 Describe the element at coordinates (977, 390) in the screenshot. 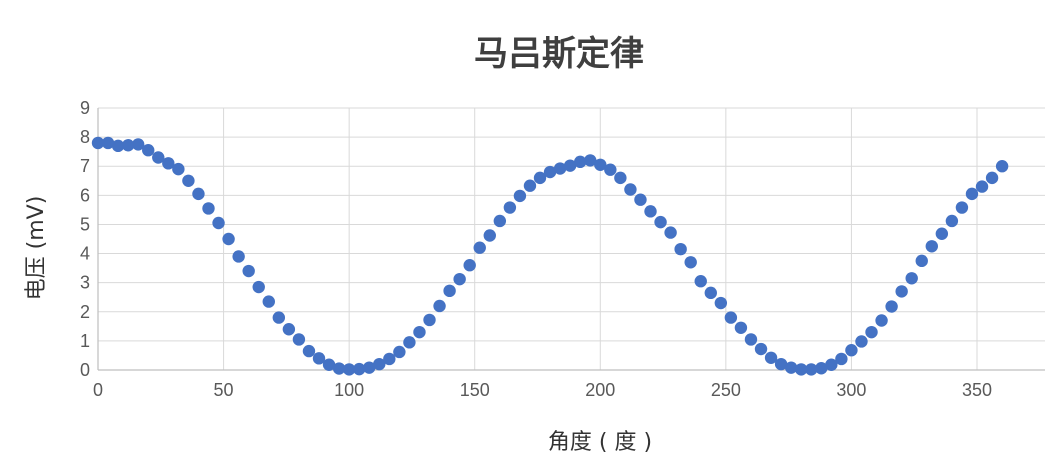

I see `x-tick-label: 350` at that location.